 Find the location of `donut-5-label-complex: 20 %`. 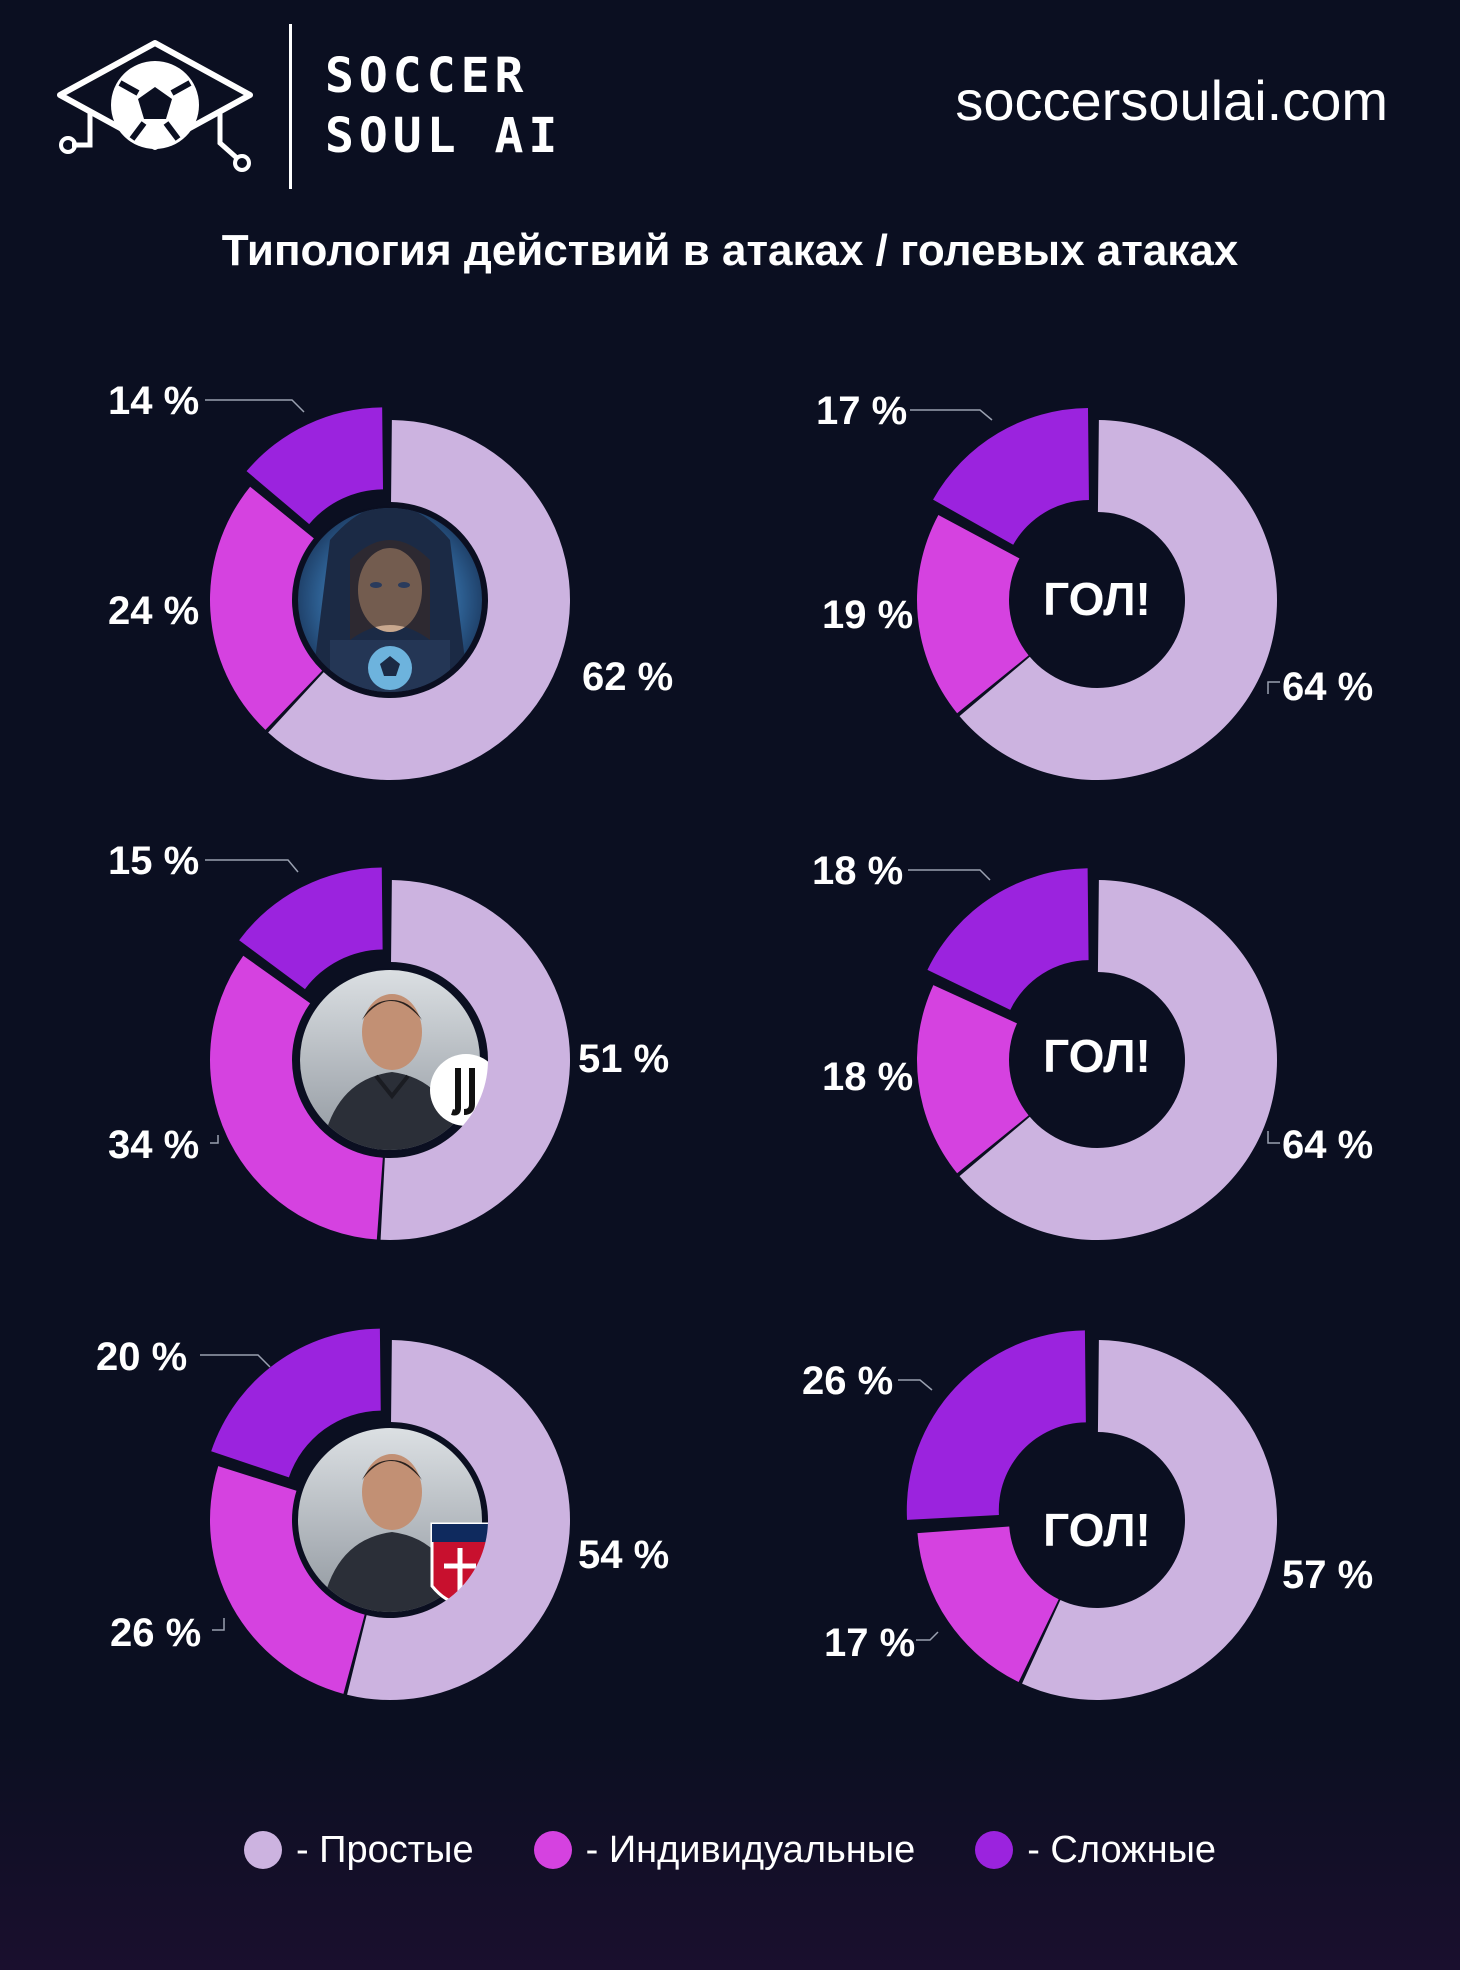

donut-5-label-complex: 20 % is located at coordinates (141, 1357).